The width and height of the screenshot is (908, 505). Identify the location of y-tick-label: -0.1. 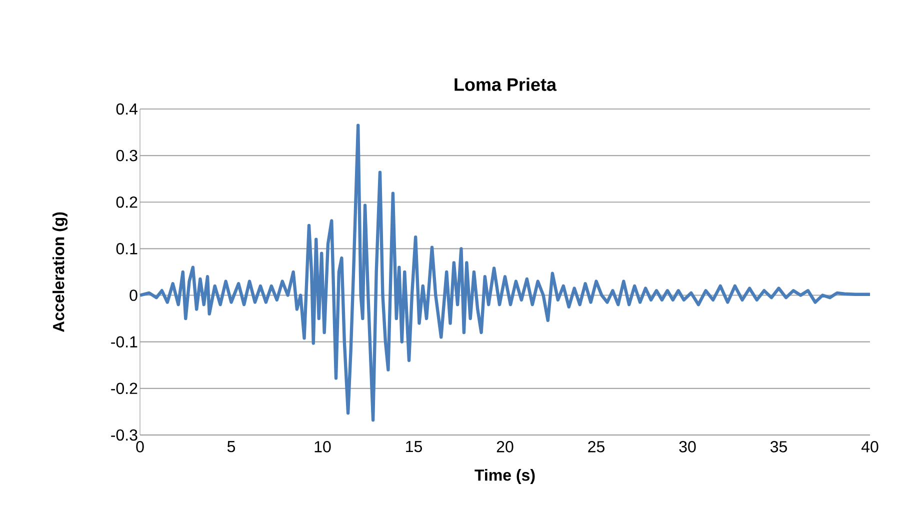
(124, 342).